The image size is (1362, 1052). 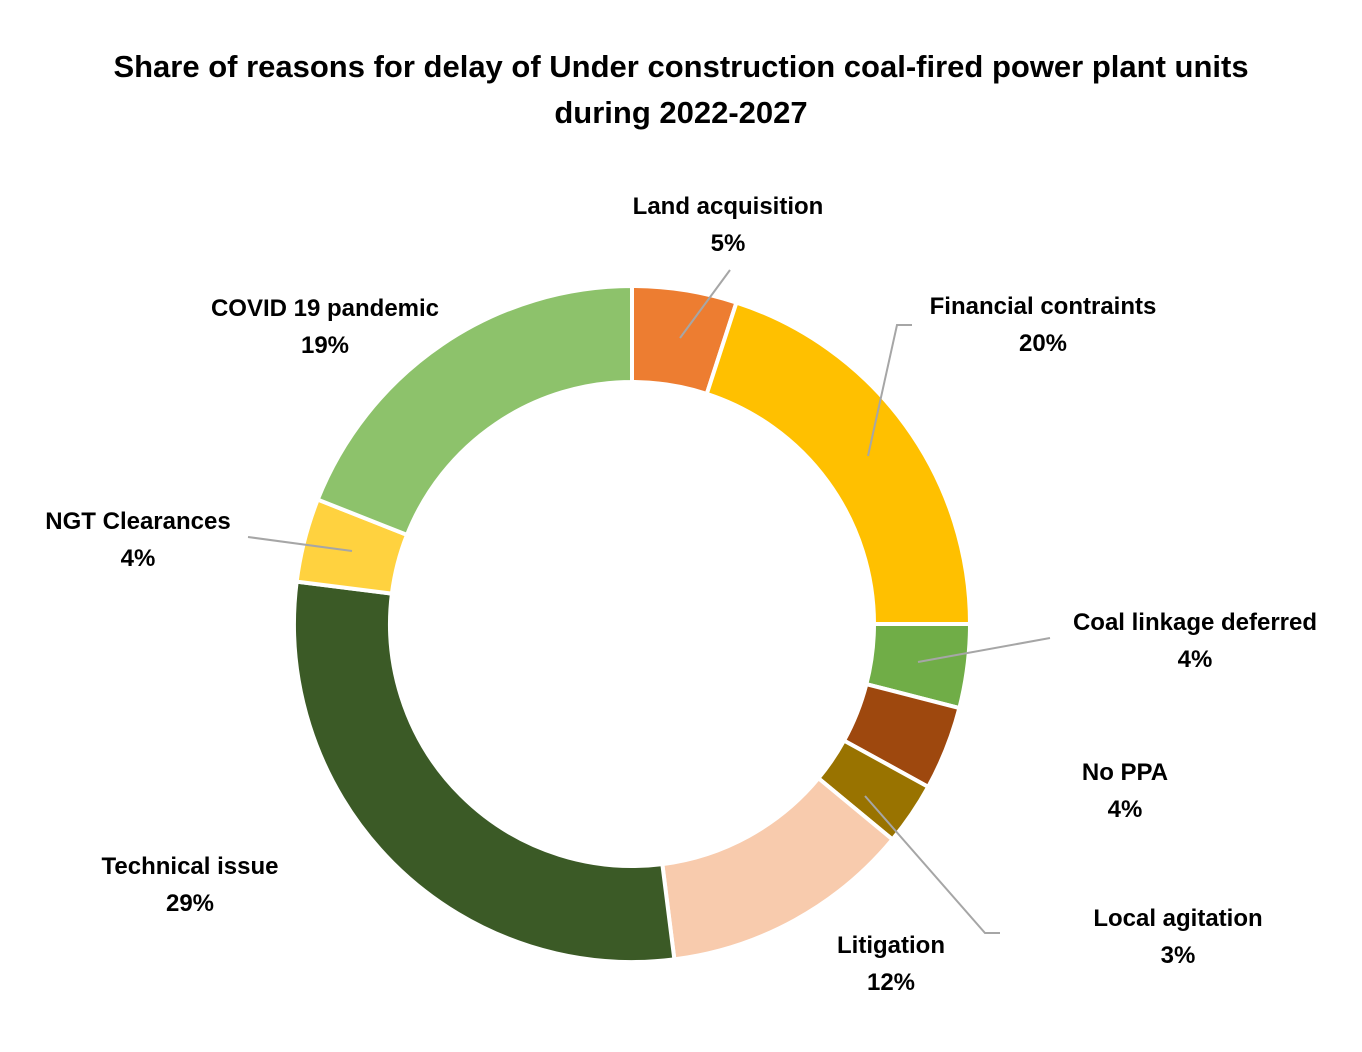 What do you see at coordinates (1195, 622) in the screenshot?
I see `data-label-coal-linkage-deferred: Coal linkage deferred` at bounding box center [1195, 622].